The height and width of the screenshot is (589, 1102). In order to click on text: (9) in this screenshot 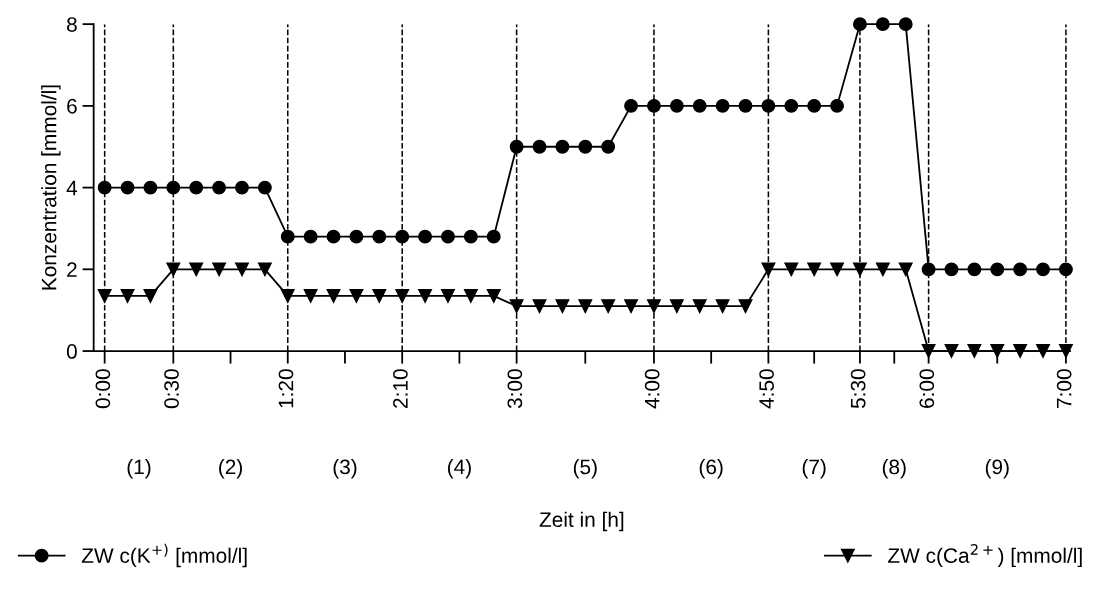, I will do `click(997, 469)`.